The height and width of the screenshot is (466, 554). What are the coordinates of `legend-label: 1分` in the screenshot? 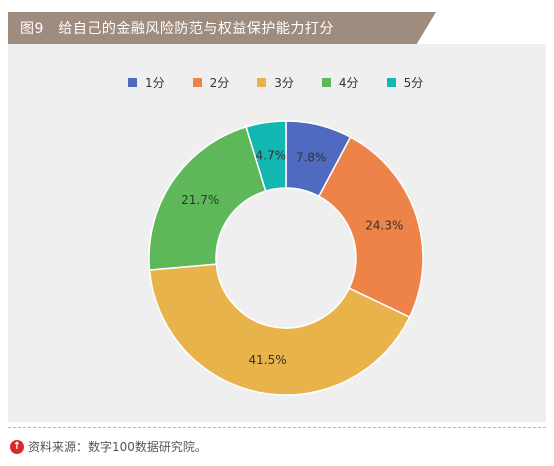 It's located at (155, 83).